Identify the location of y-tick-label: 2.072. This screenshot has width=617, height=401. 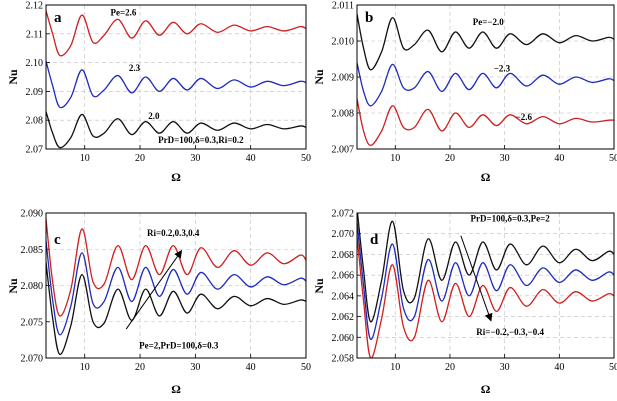
(343, 214).